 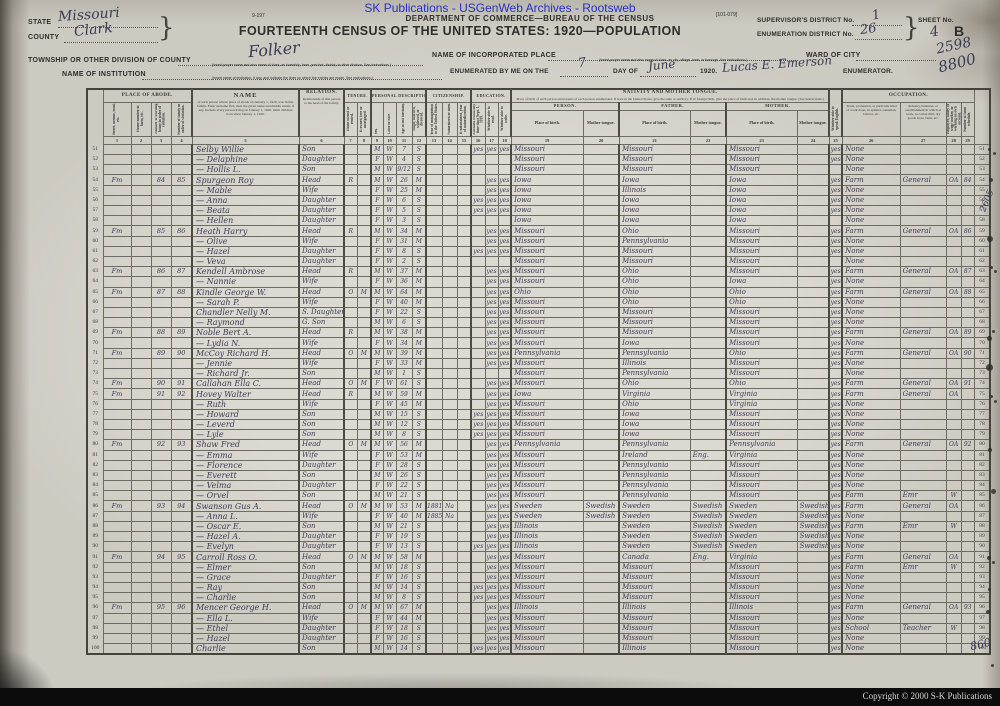 I want to click on cell-industry, so click(x=923, y=343).